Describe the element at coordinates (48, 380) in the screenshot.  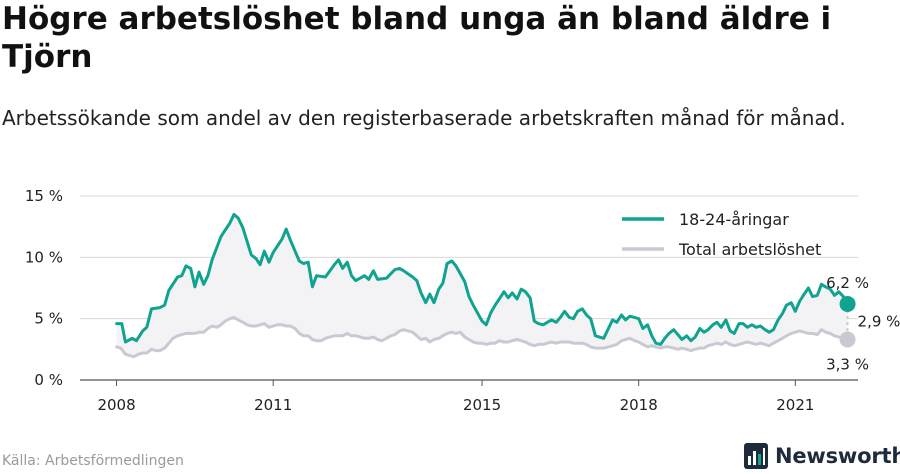
I see `y-tick-label: 0 %` at that location.